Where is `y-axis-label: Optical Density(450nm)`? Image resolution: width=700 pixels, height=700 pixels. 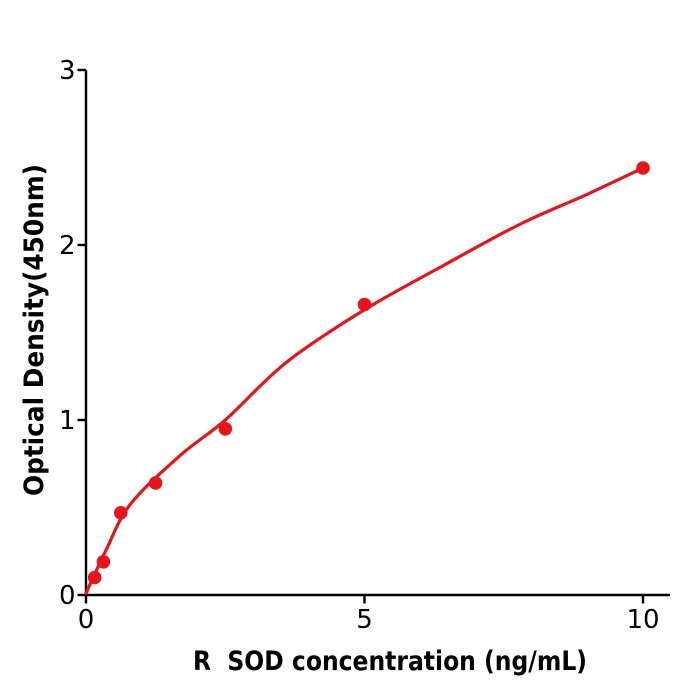 y-axis-label: Optical Density(450nm) is located at coordinates (34, 330).